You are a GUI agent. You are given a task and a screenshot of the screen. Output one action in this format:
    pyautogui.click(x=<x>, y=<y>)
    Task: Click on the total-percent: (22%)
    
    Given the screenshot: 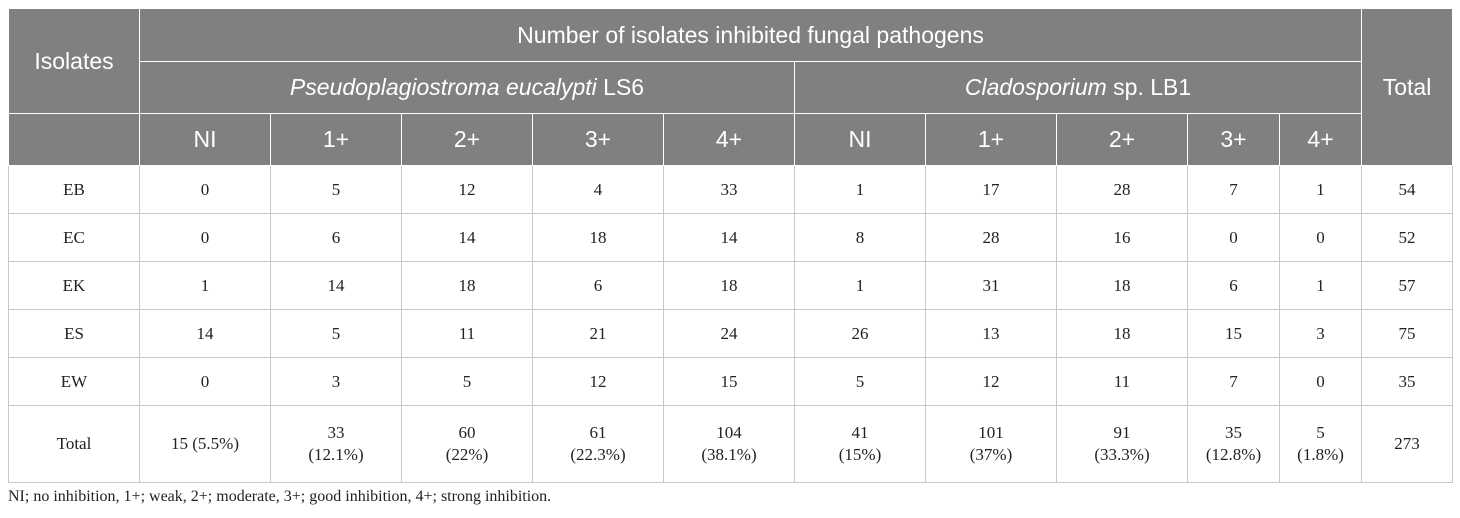 What is the action you would take?
    pyautogui.click(x=467, y=454)
    